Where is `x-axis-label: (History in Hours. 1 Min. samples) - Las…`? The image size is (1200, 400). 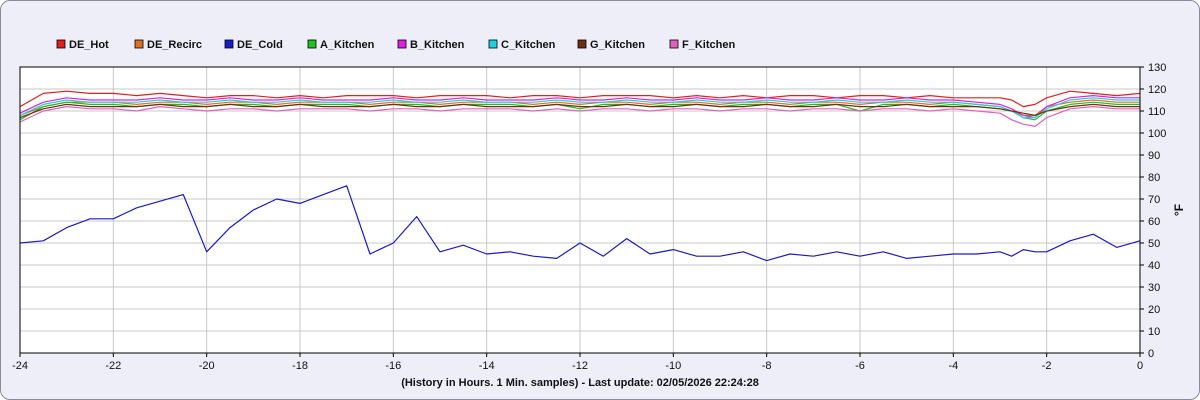
x-axis-label: (History in Hours. 1 Min. samples) - Las… is located at coordinates (580, 383).